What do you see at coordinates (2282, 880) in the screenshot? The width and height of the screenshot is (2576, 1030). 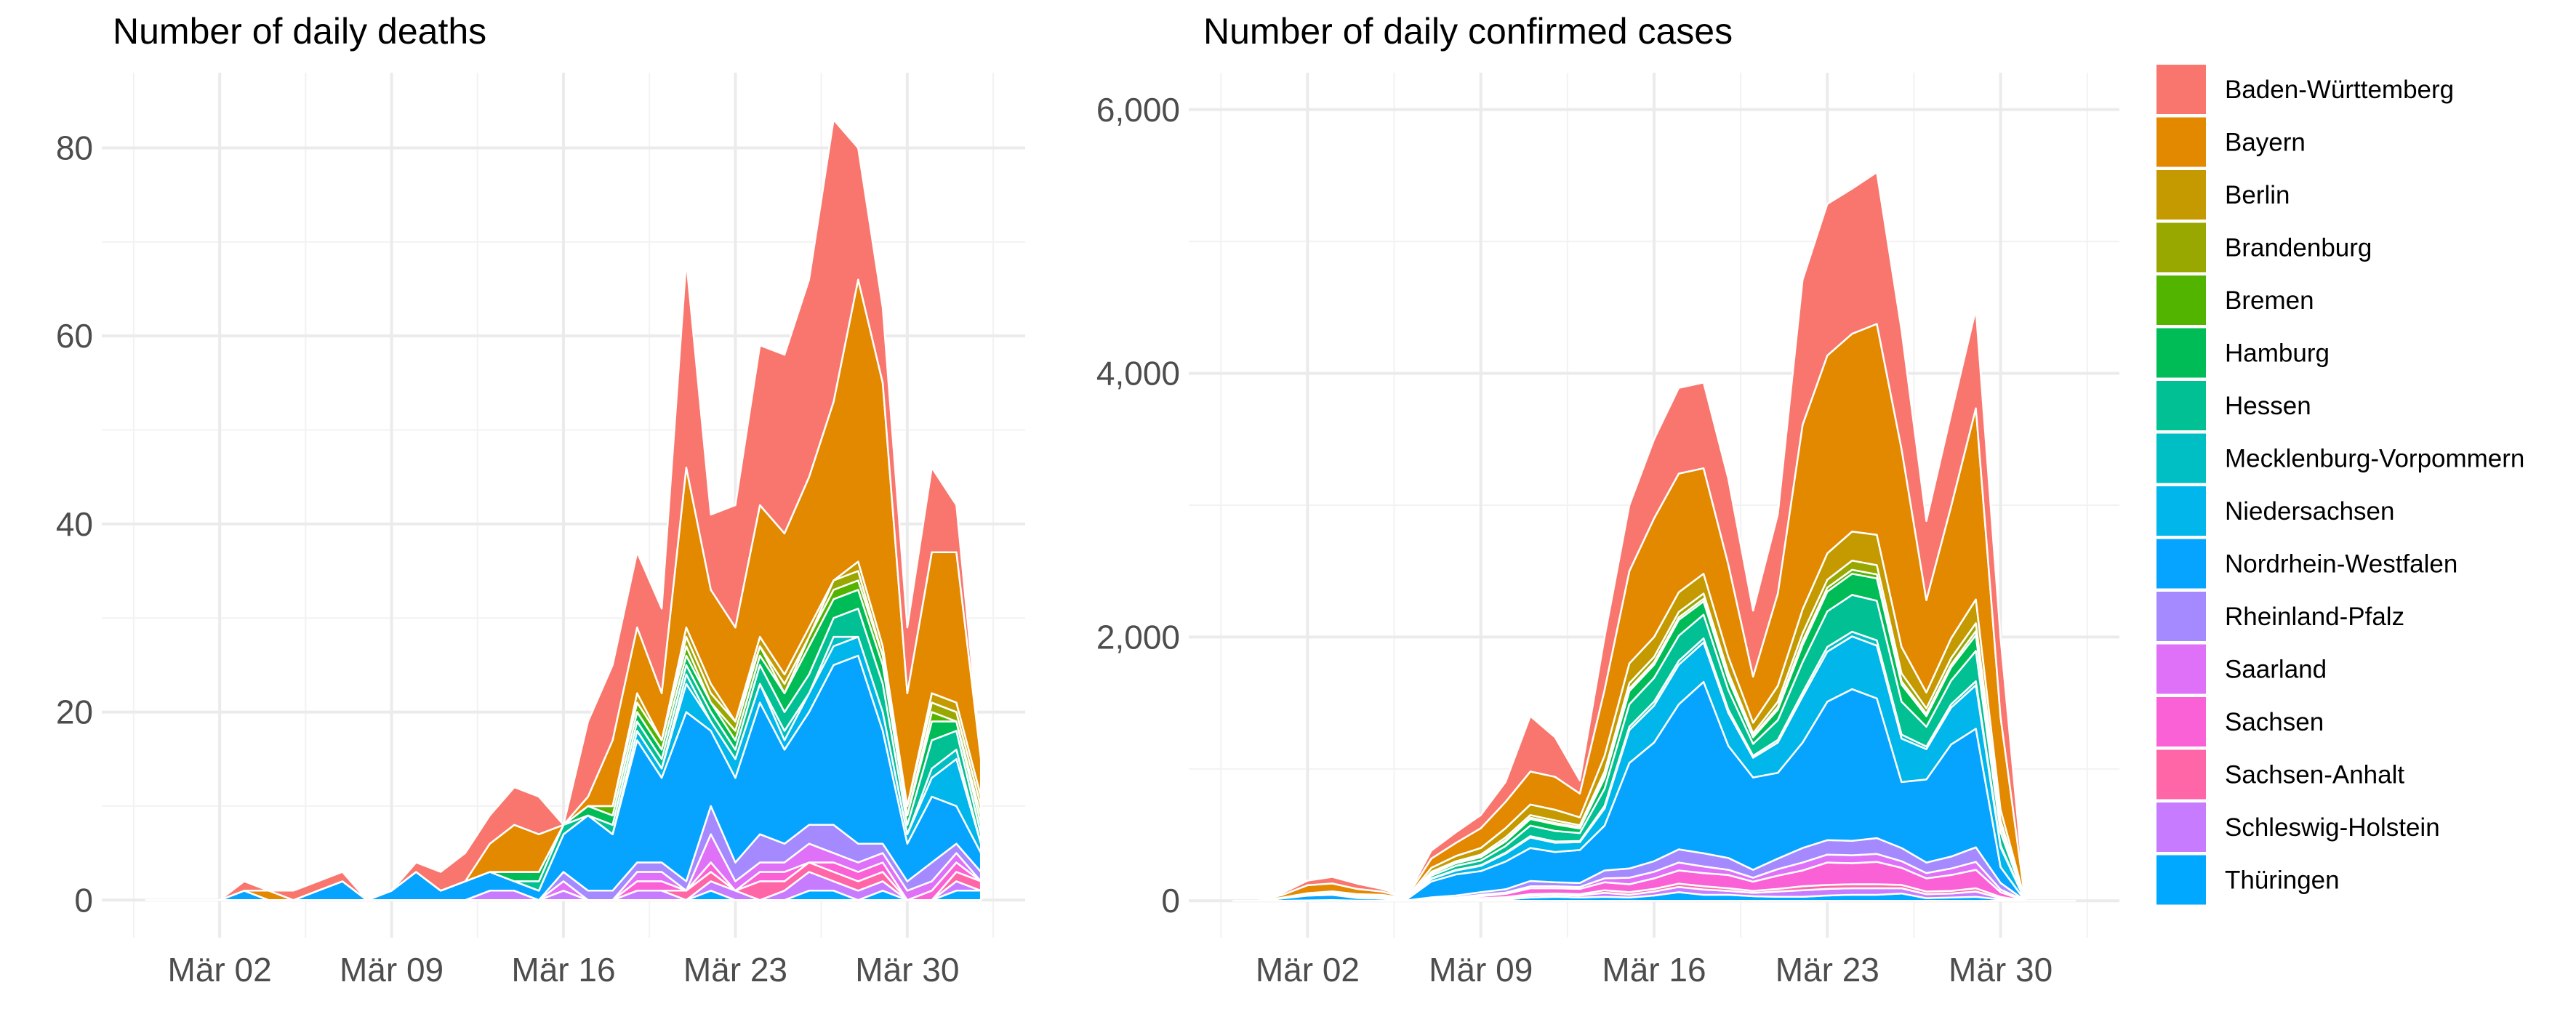 I see `legend-label: Thüringen` at bounding box center [2282, 880].